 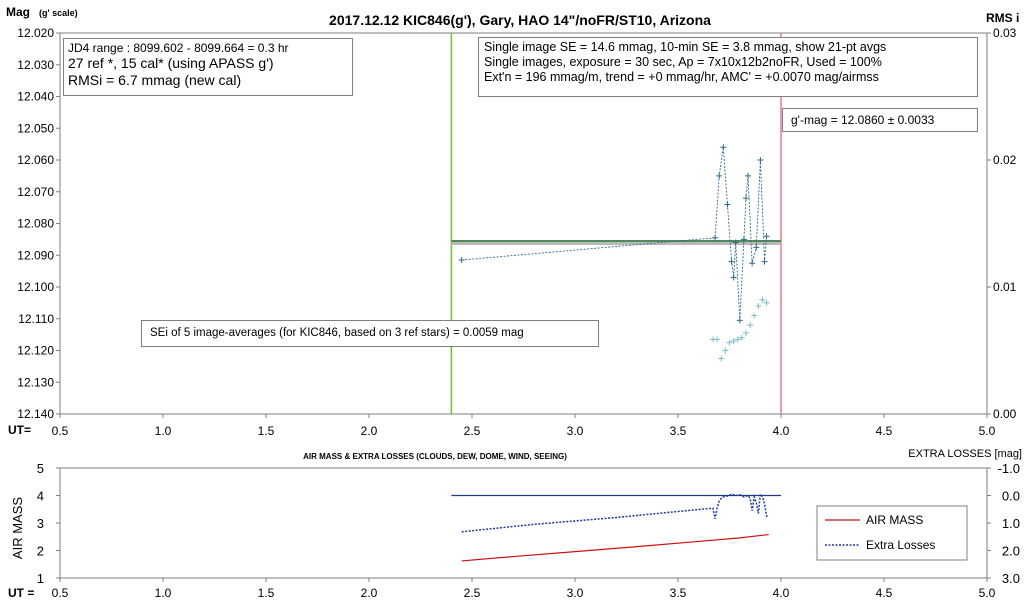 I want to click on extra-losses-y2-tick-label: 0.0, so click(x=1011, y=496).